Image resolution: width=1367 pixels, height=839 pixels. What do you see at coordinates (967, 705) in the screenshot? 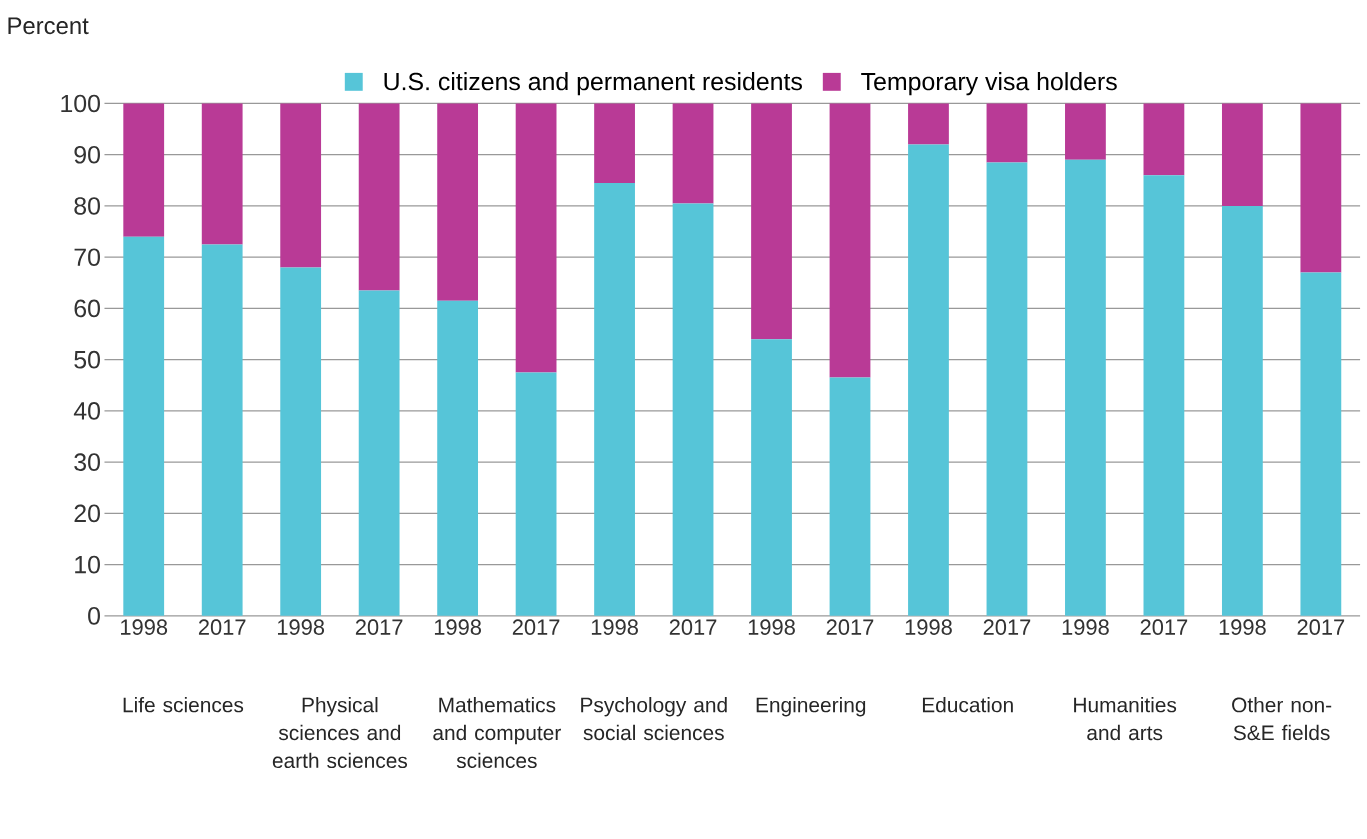
I see `text: Education` at bounding box center [967, 705].